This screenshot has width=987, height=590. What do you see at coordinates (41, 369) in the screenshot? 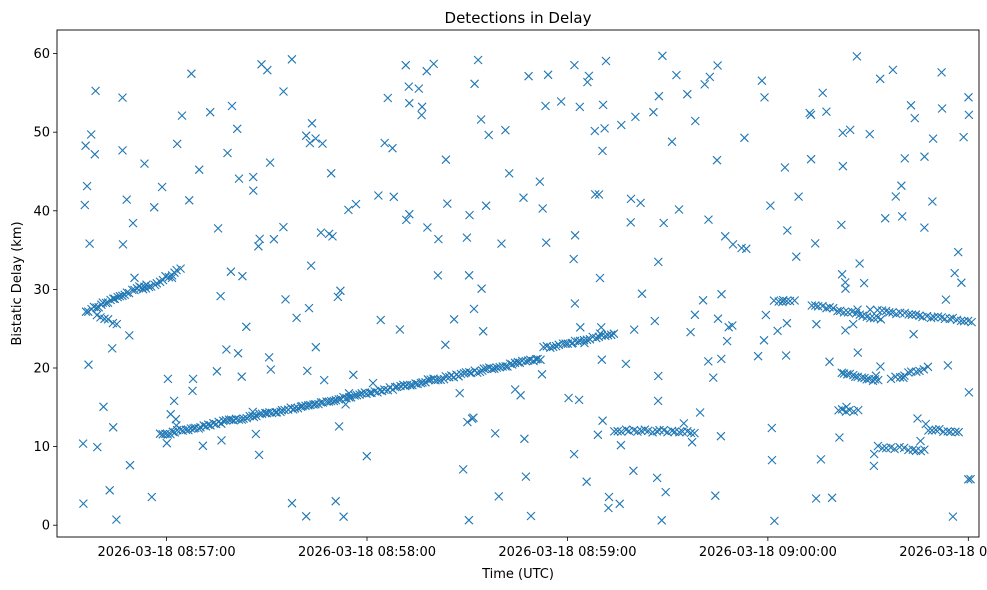
I see `y-tick-label: 20` at bounding box center [41, 369].